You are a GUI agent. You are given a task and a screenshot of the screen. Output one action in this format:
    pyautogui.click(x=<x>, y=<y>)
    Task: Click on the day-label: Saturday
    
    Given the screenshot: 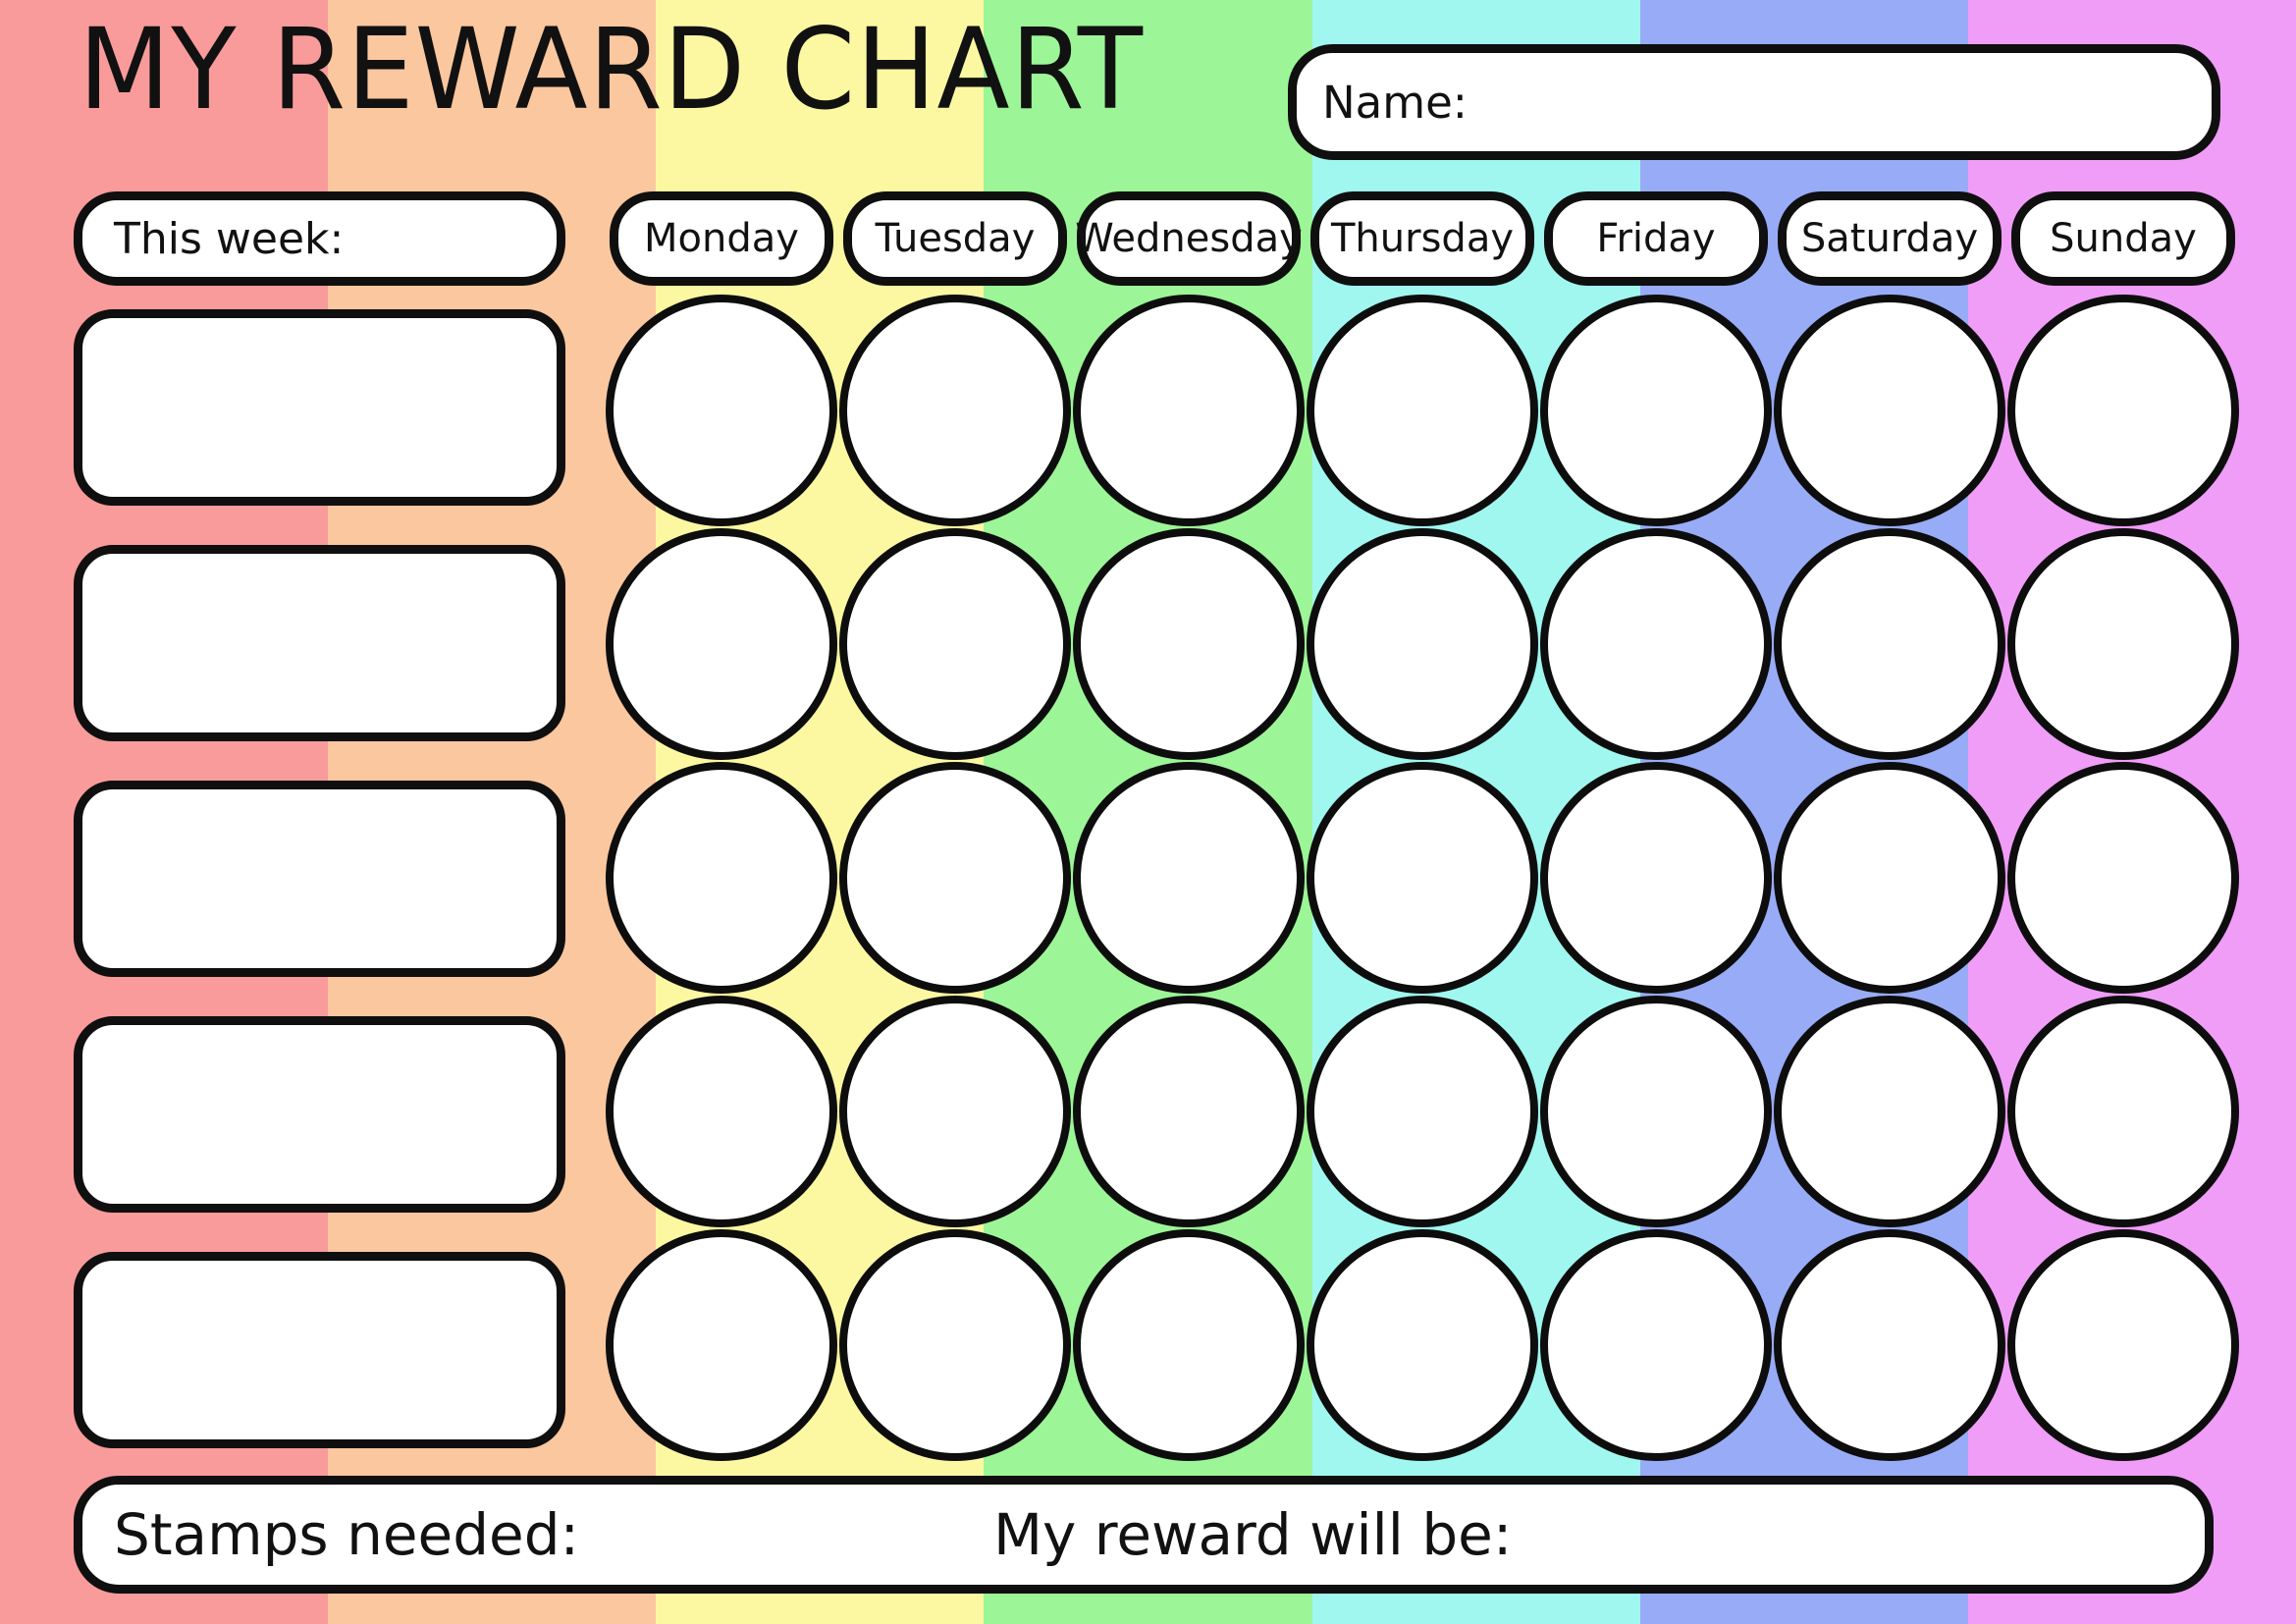 What is the action you would take?
    pyautogui.click(x=1889, y=238)
    